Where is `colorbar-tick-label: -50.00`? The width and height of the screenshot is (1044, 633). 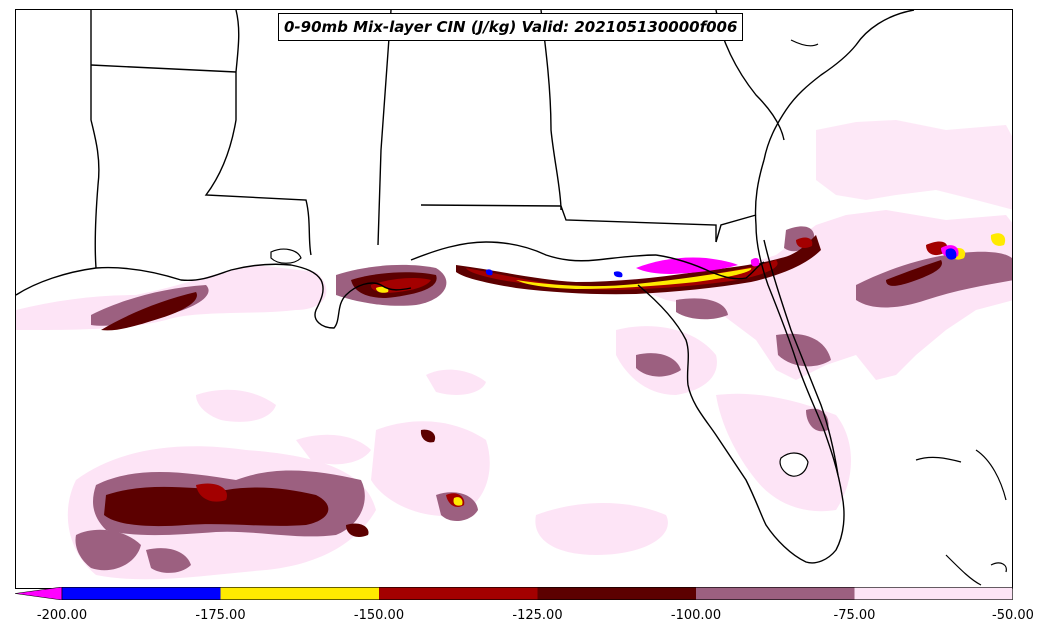 colorbar-tick-label: -50.00 is located at coordinates (1013, 615).